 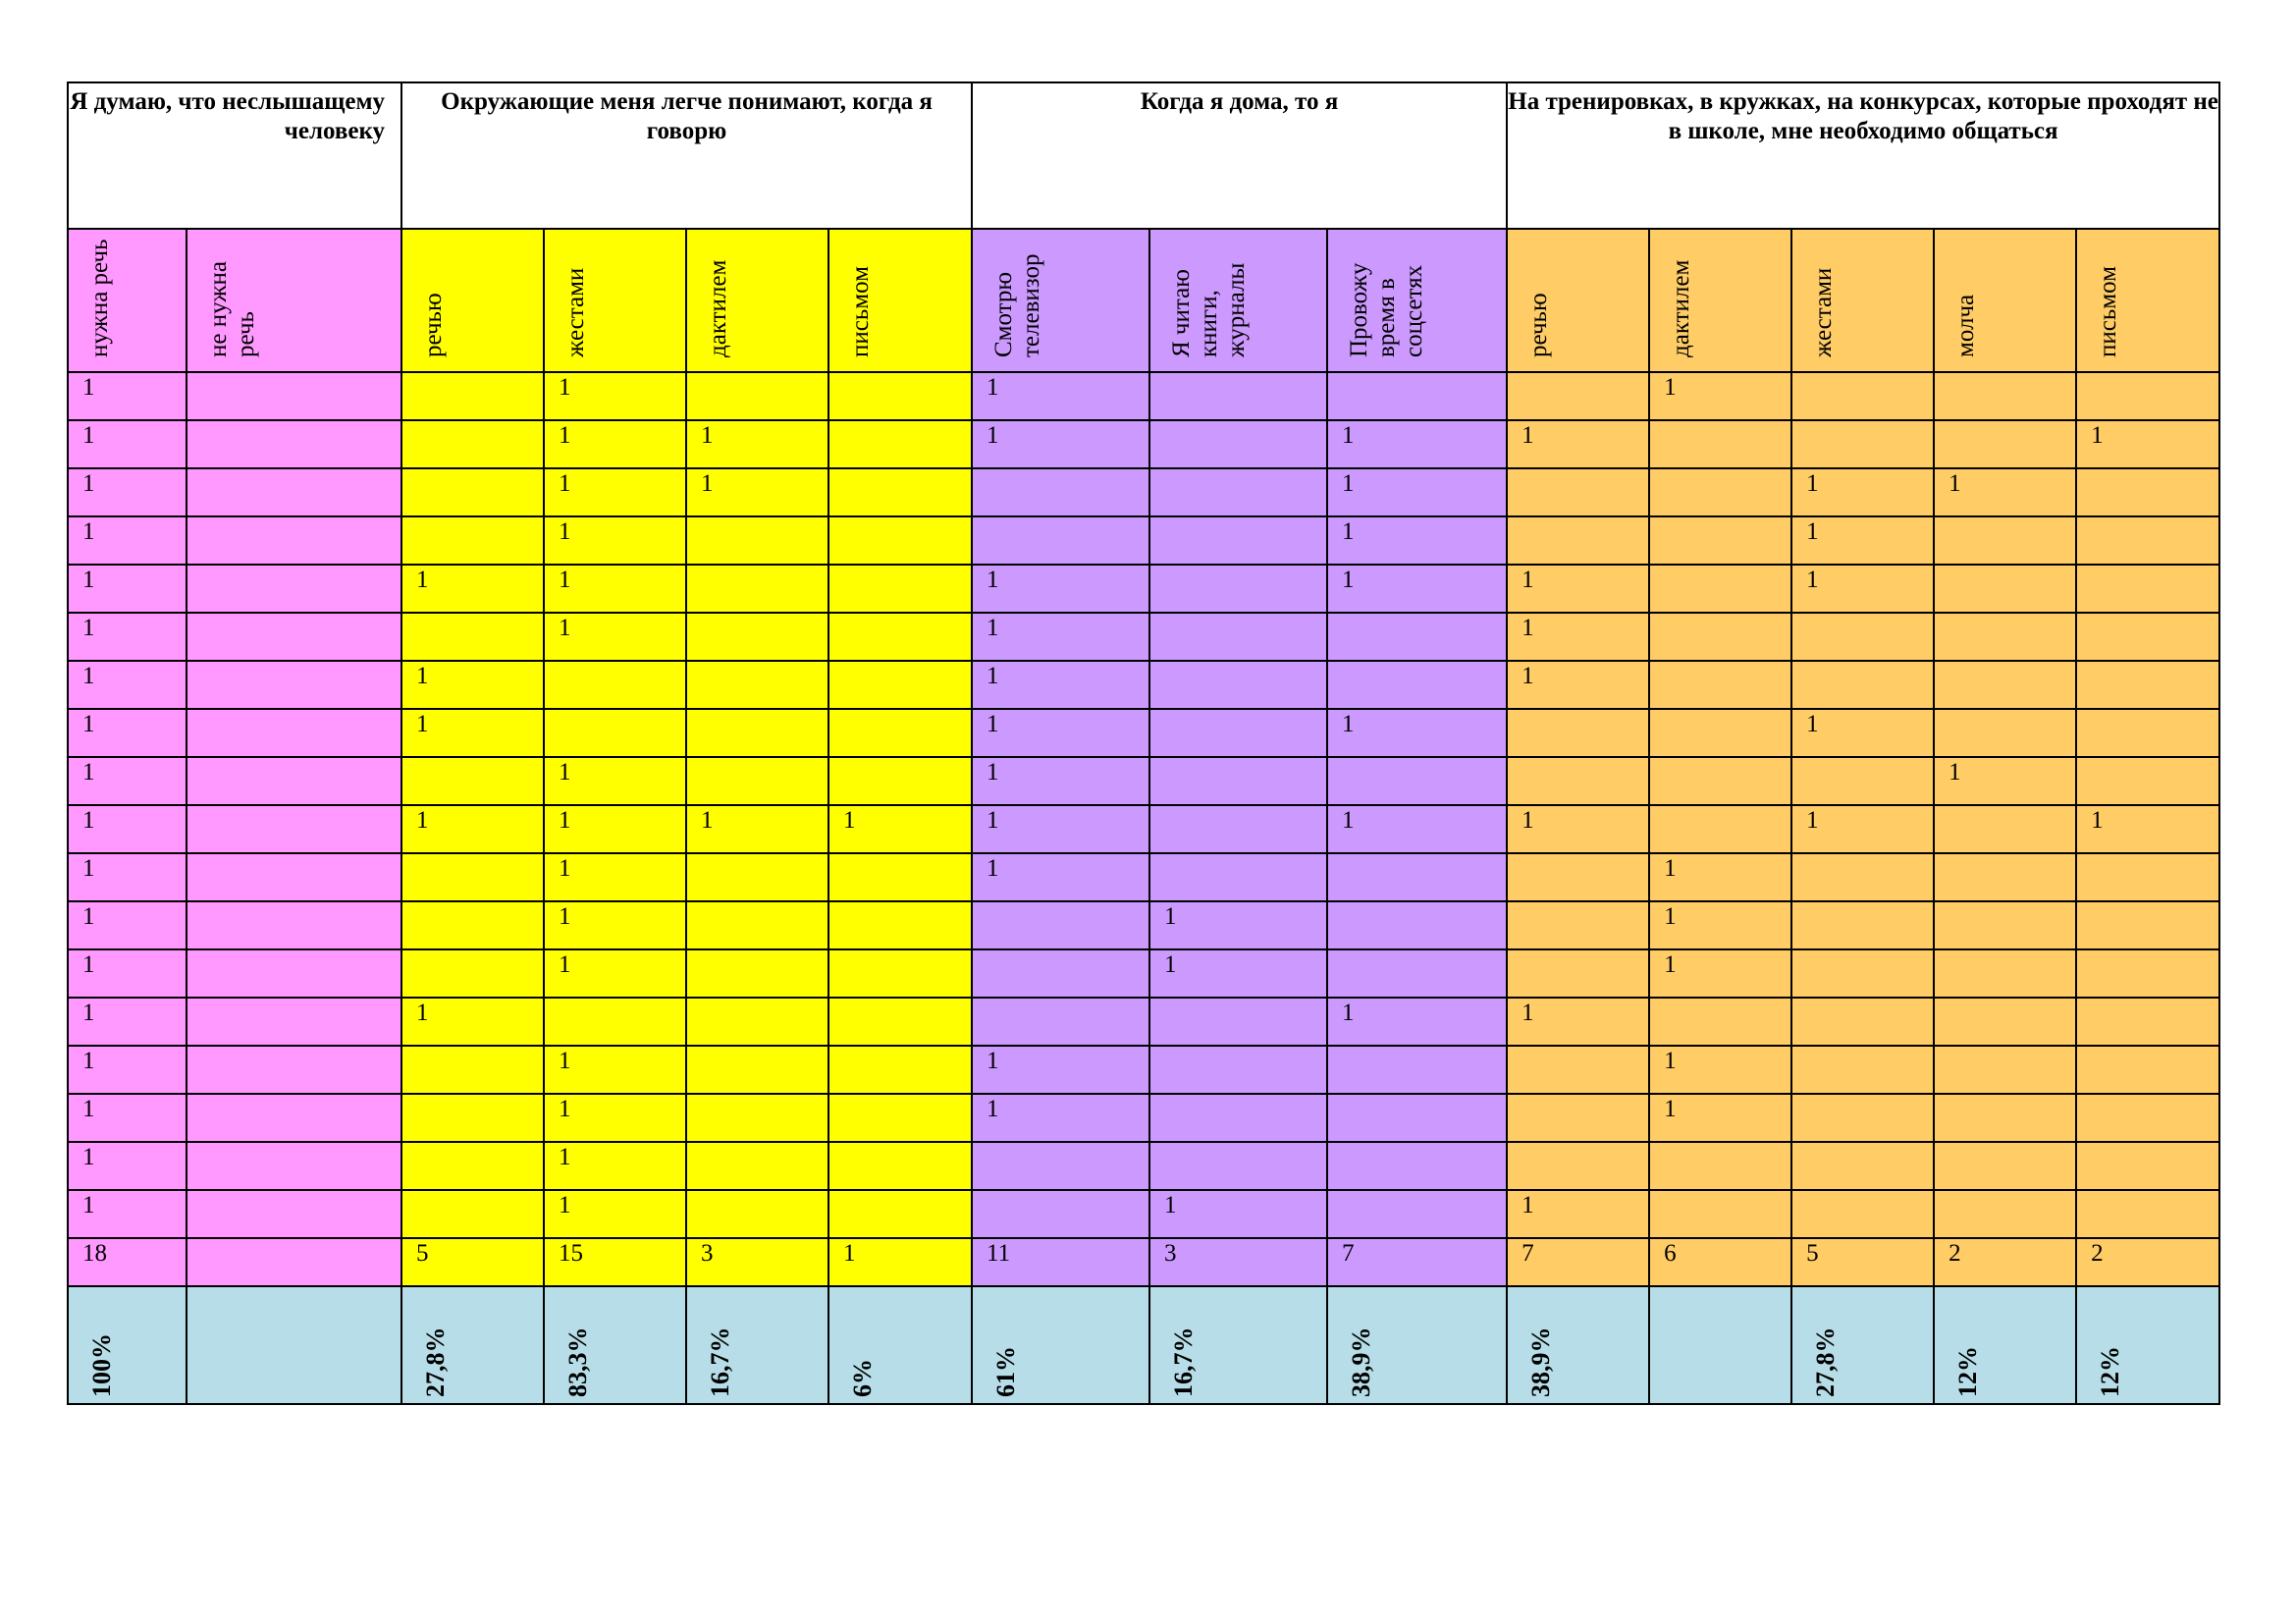 What do you see at coordinates (1240, 155) in the screenshot?
I see `group-header: Когда я дома, то я` at bounding box center [1240, 155].